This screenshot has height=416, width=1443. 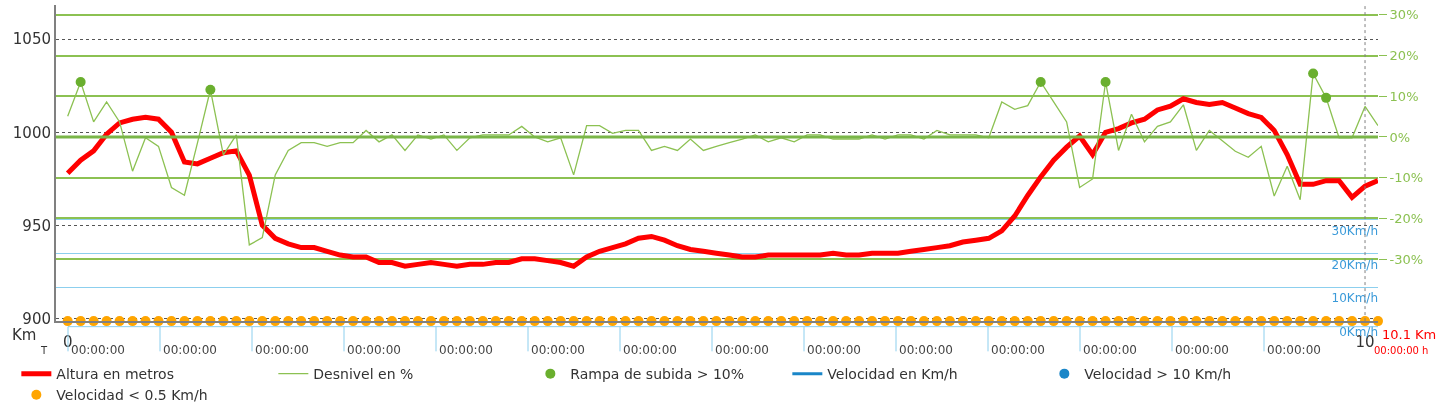 What do you see at coordinates (1404, 96) in the screenshot?
I see `y2-tick-label: 10%` at bounding box center [1404, 96].